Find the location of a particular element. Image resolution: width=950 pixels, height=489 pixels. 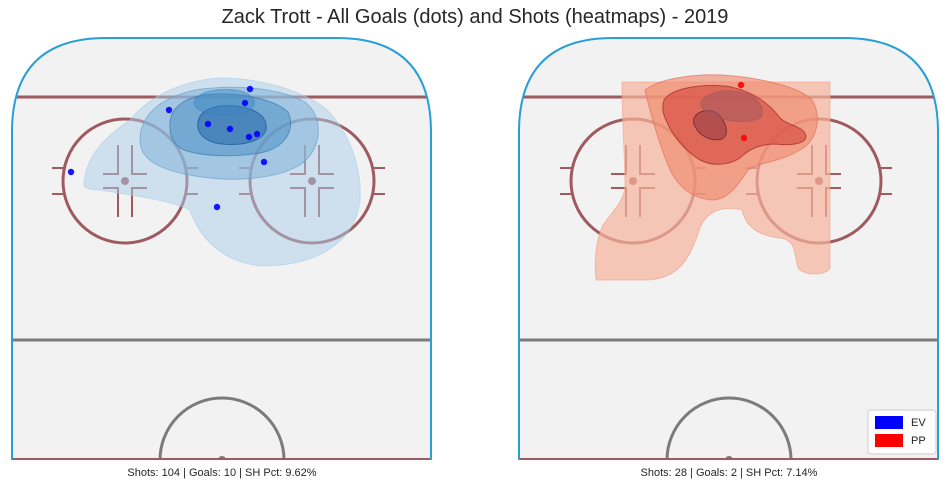

stats-caption-pp: Shots: 28 | Goals: 2 | SH Pct: 7.14% is located at coordinates (729, 473).